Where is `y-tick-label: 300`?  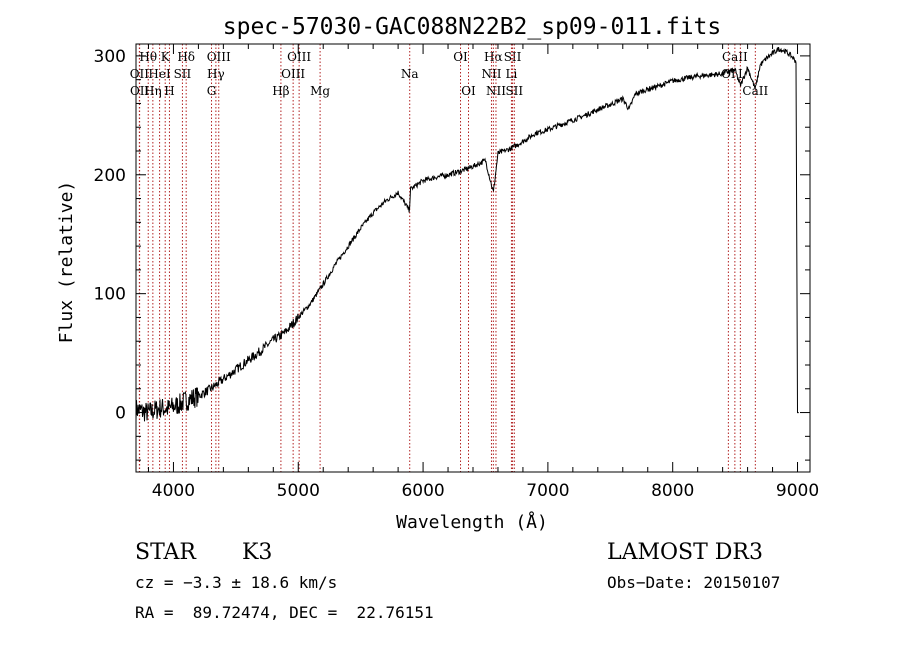
y-tick-label: 300 is located at coordinates (110, 57).